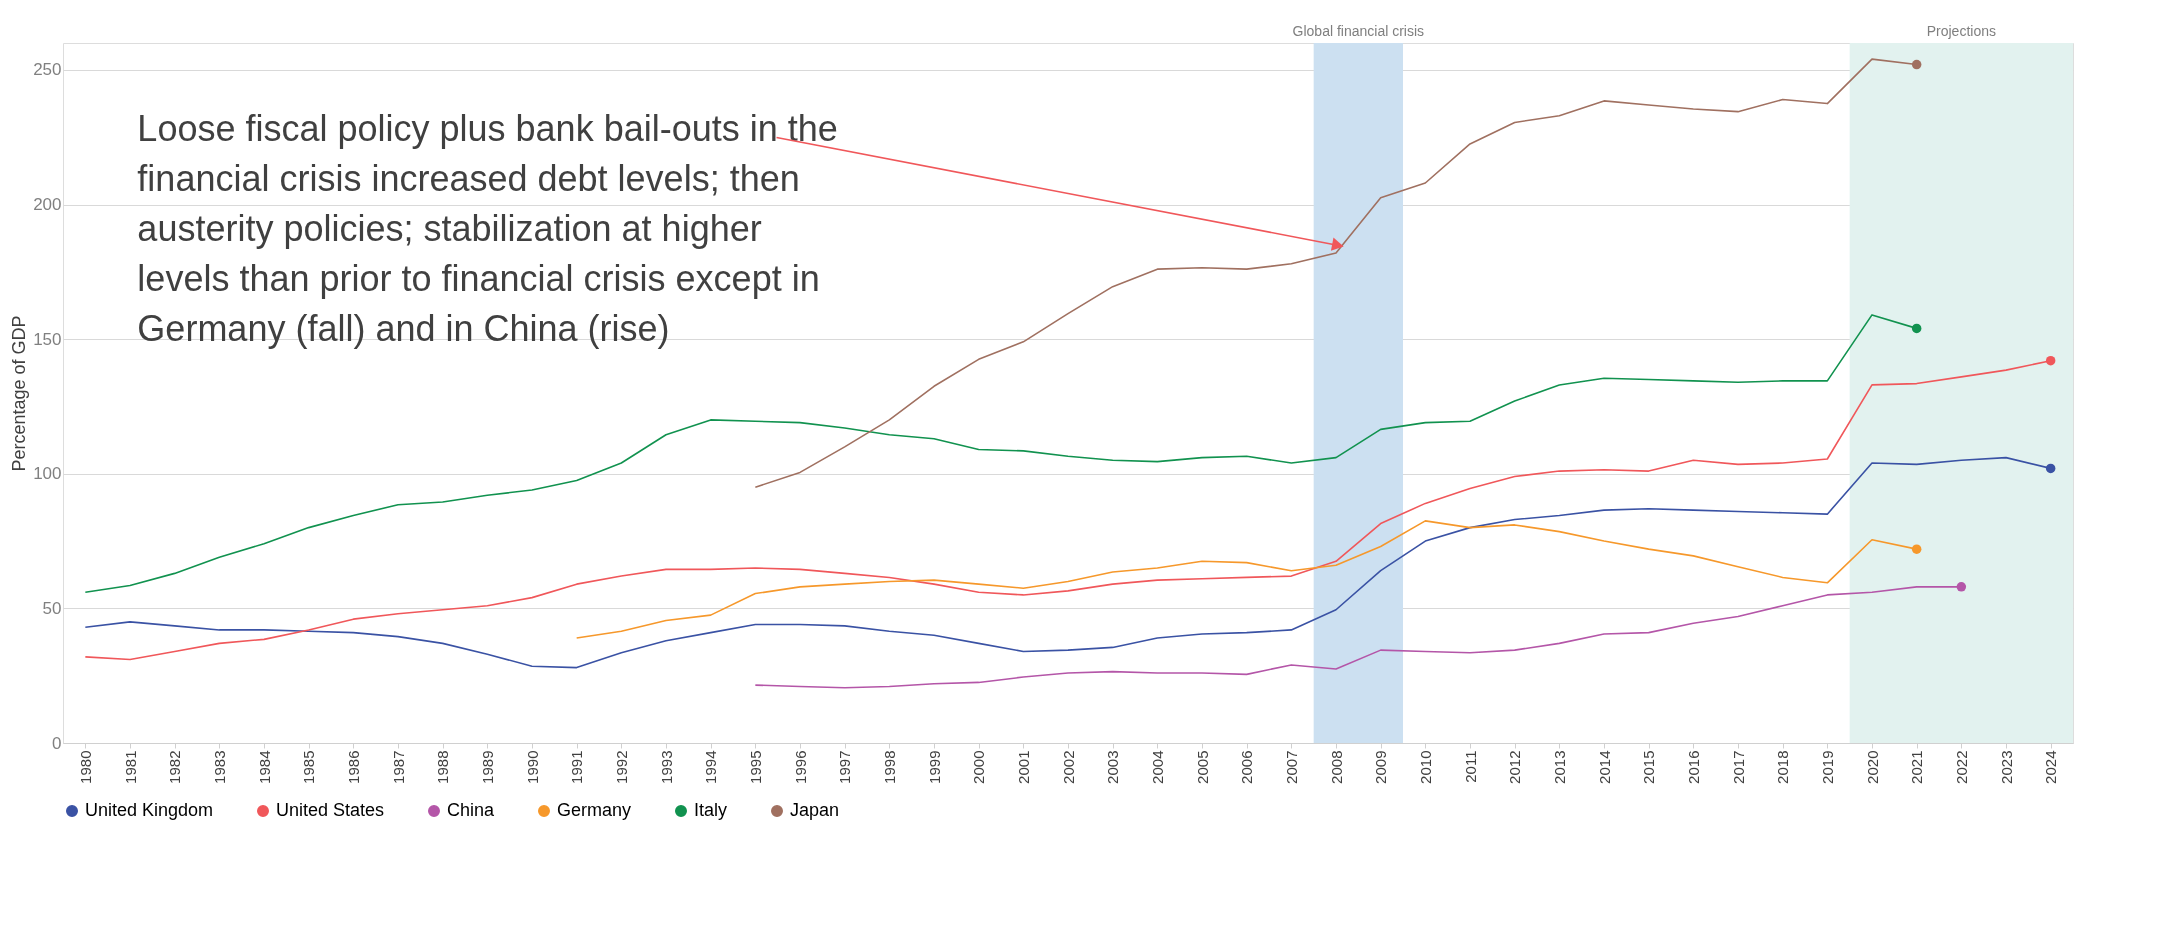 The image size is (2179, 940). I want to click on legend-label: China, so click(471, 810).